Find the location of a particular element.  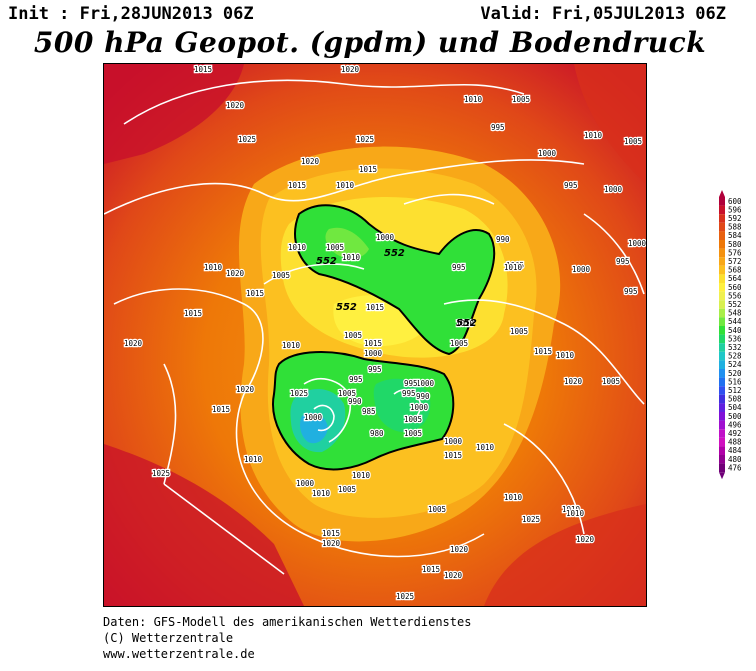

isobar-label: 985 is located at coordinates (369, 411).